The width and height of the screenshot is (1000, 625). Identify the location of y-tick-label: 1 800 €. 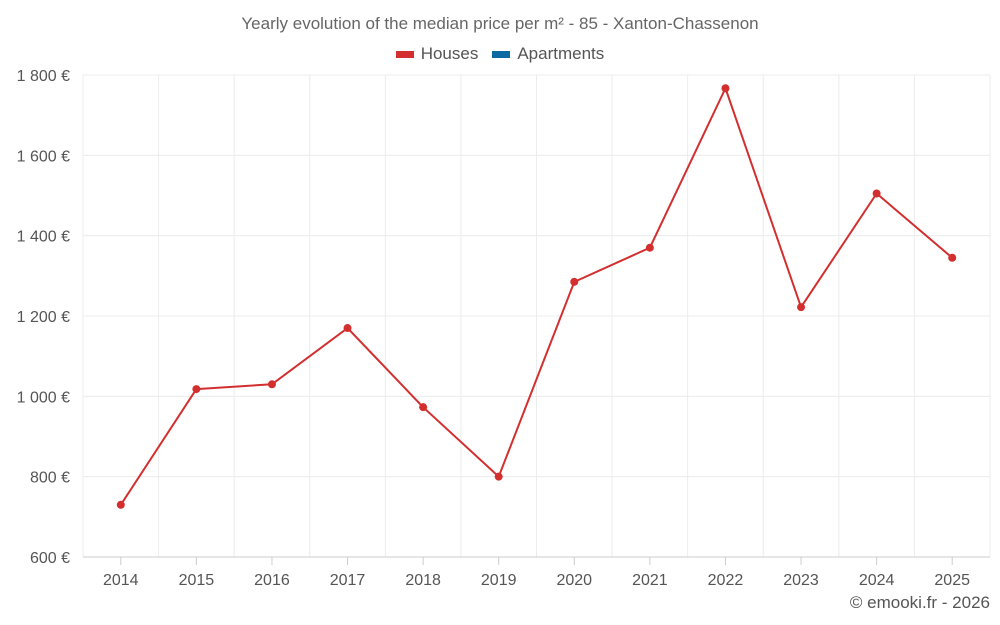
(43, 76).